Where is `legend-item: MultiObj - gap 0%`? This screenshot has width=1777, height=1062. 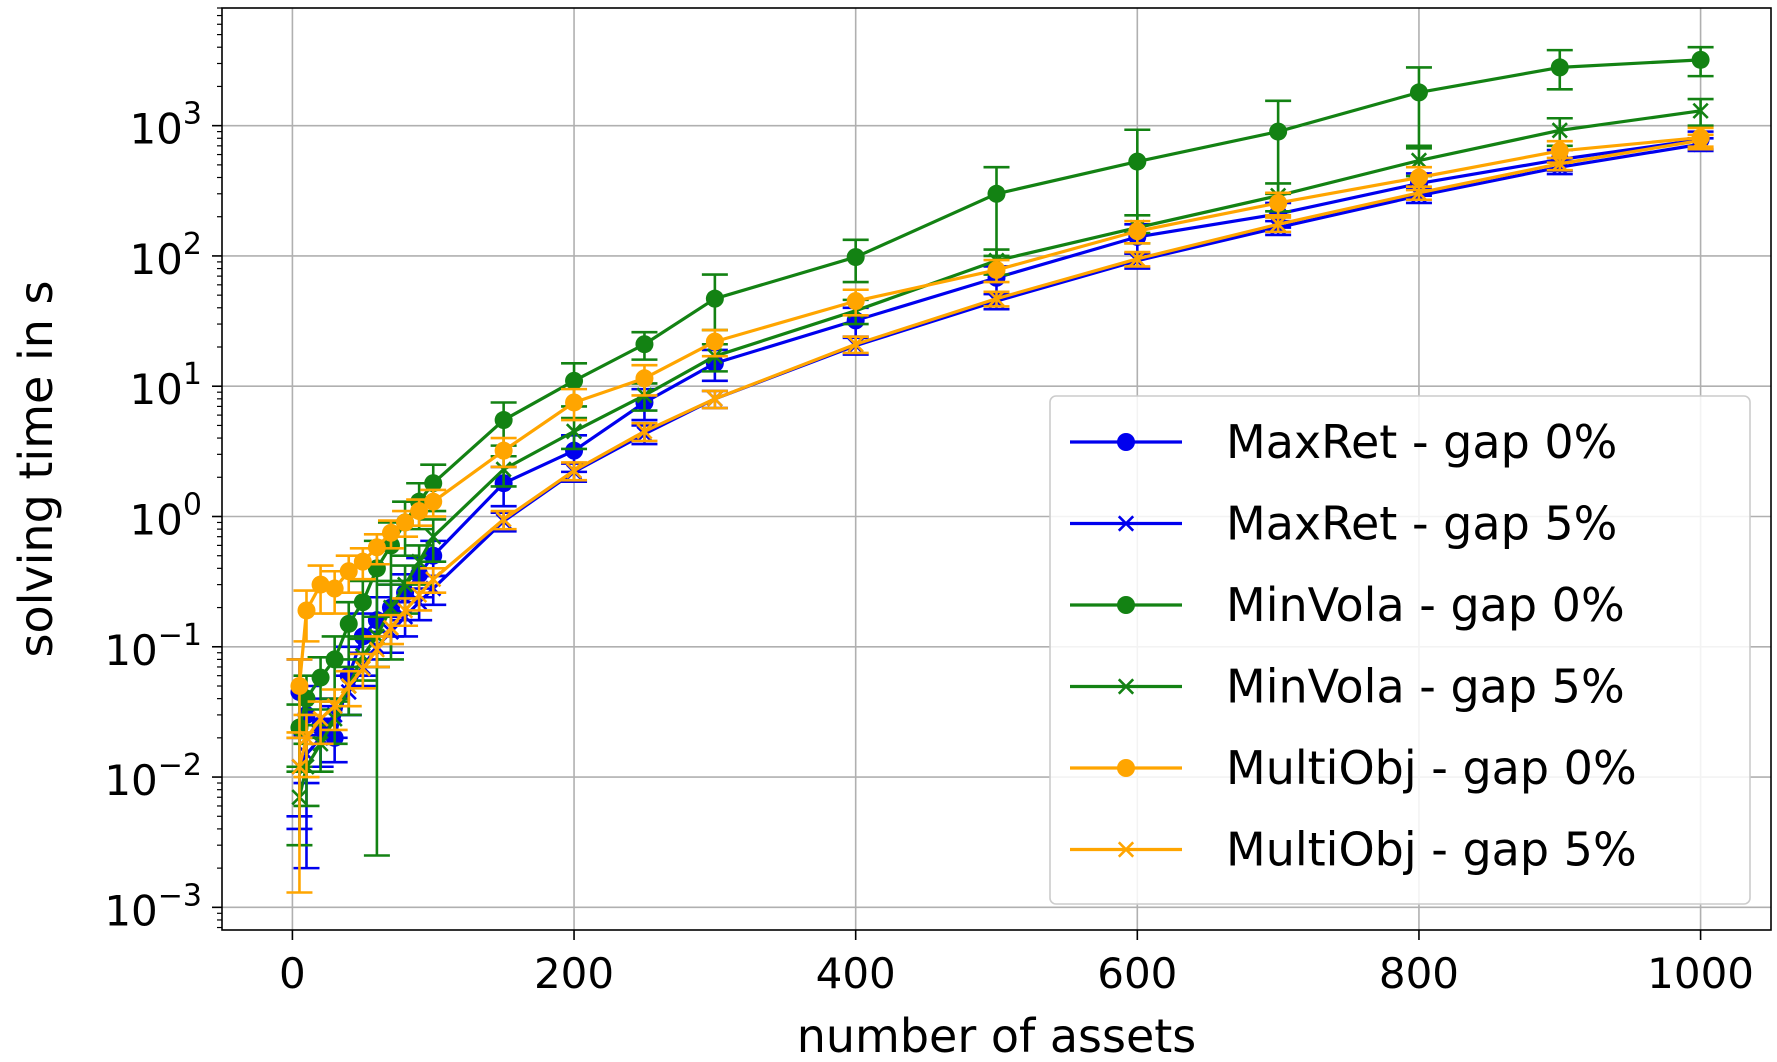 legend-item: MultiObj - gap 0% is located at coordinates (1353, 768).